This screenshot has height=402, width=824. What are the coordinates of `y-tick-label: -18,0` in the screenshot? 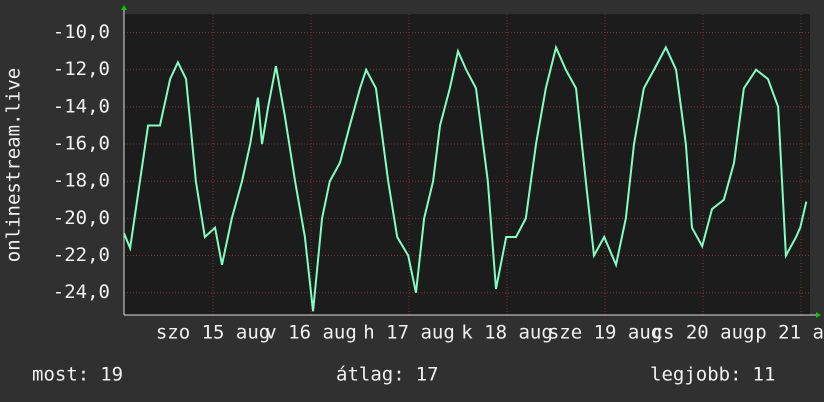 It's located at (81, 181).